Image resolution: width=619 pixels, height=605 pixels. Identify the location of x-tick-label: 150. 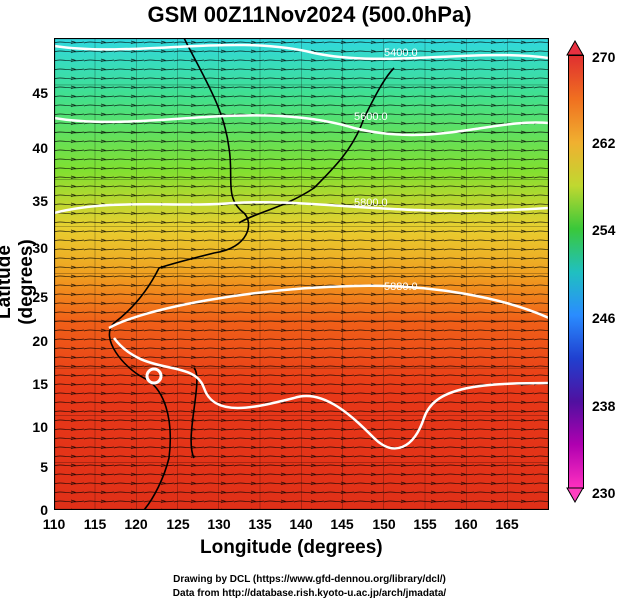
(384, 524).